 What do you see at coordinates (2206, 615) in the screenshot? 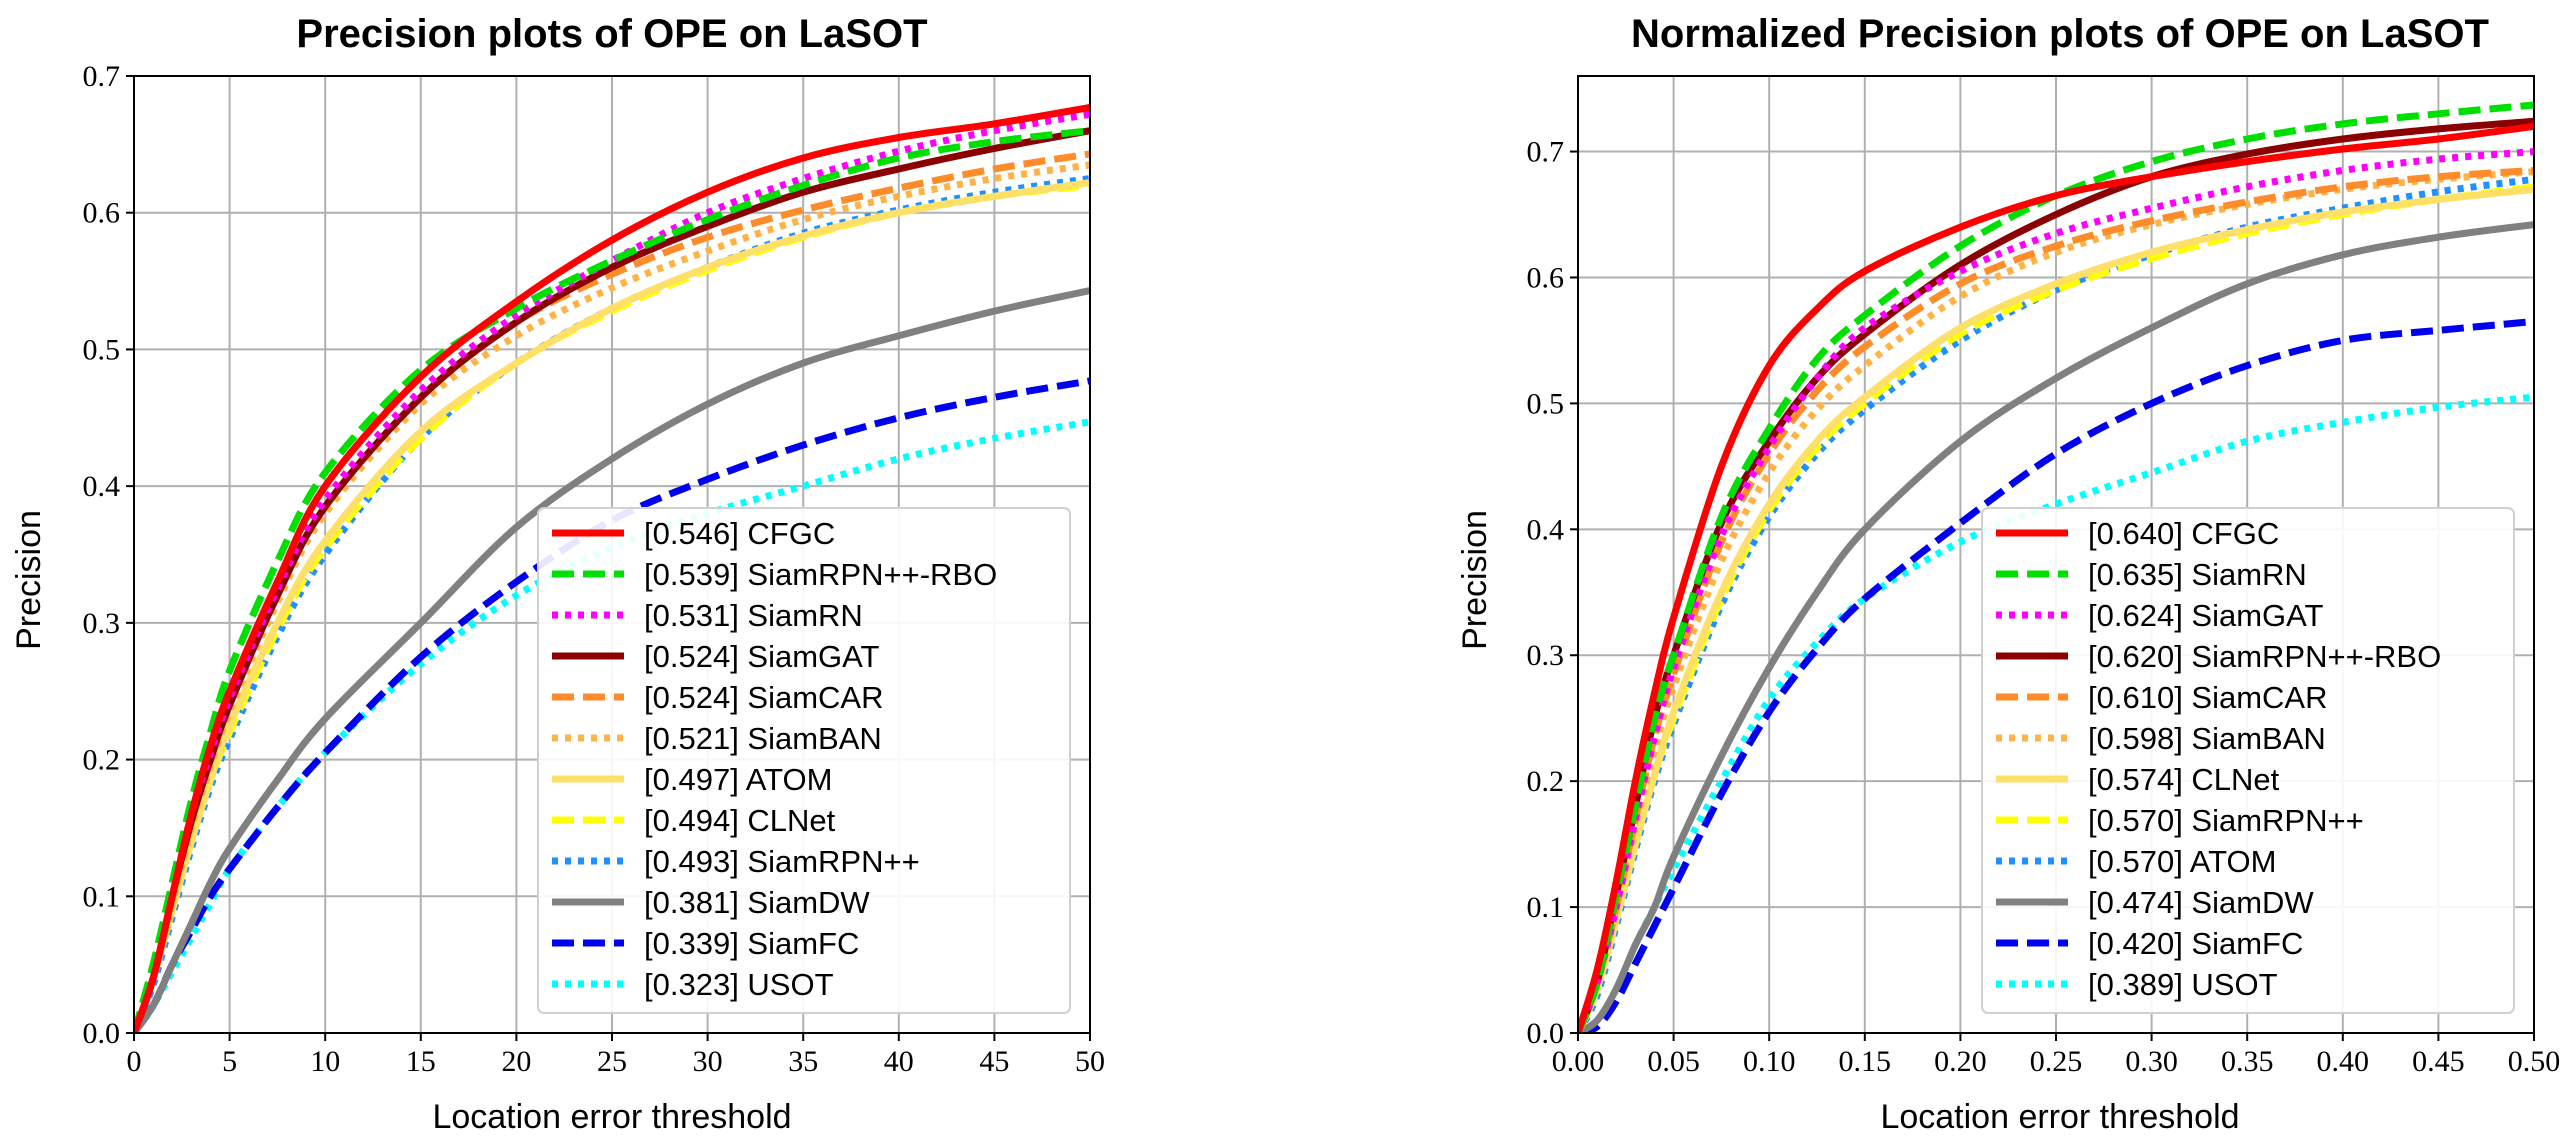
I see `legend-entry: [0.624] SiamGAT` at bounding box center [2206, 615].